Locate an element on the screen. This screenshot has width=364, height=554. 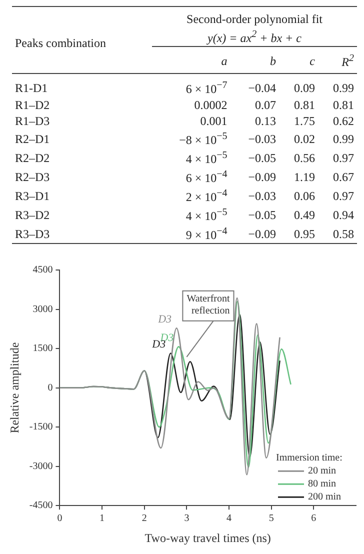
text: 0.13 is located at coordinates (265, 121).